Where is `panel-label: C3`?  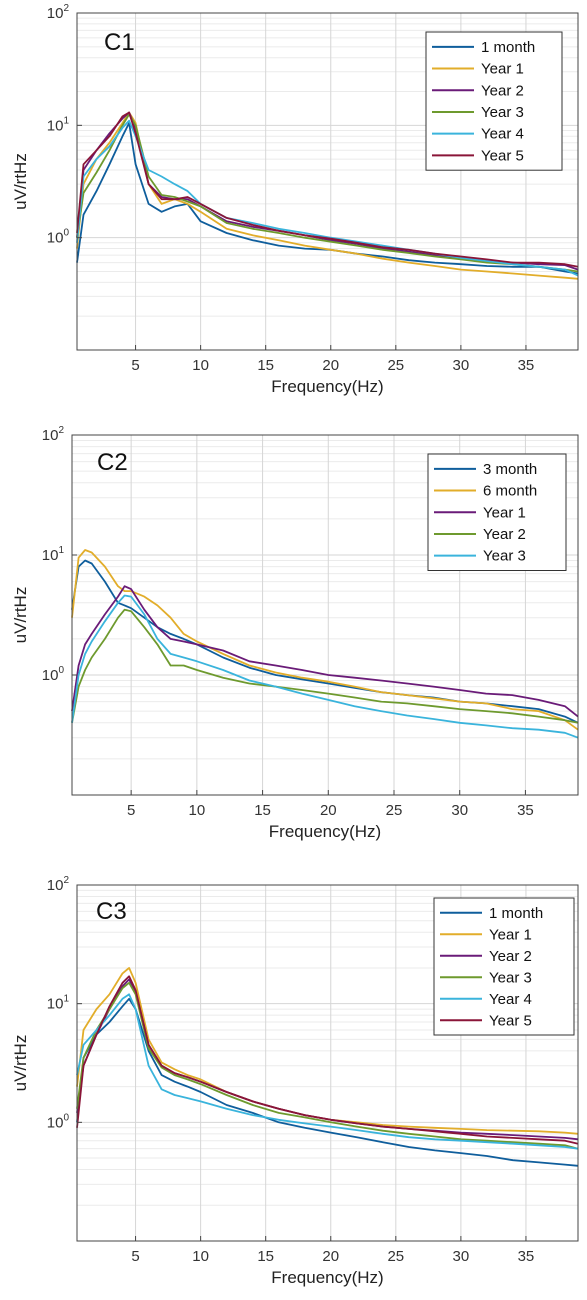 panel-label: C3 is located at coordinates (111, 911).